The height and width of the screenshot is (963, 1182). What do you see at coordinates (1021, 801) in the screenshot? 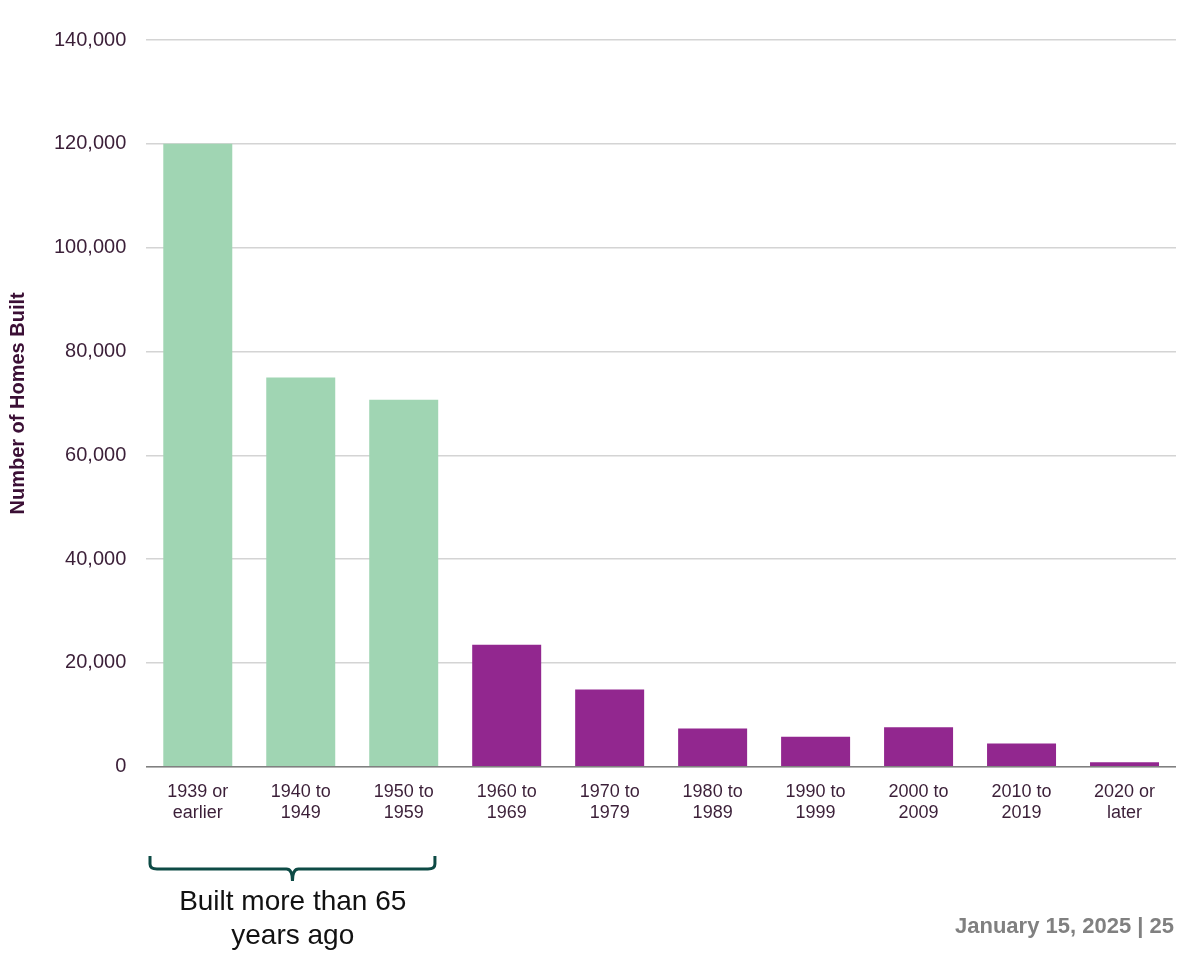
I see `x-tick-label: 2010 to 2019` at bounding box center [1021, 801].